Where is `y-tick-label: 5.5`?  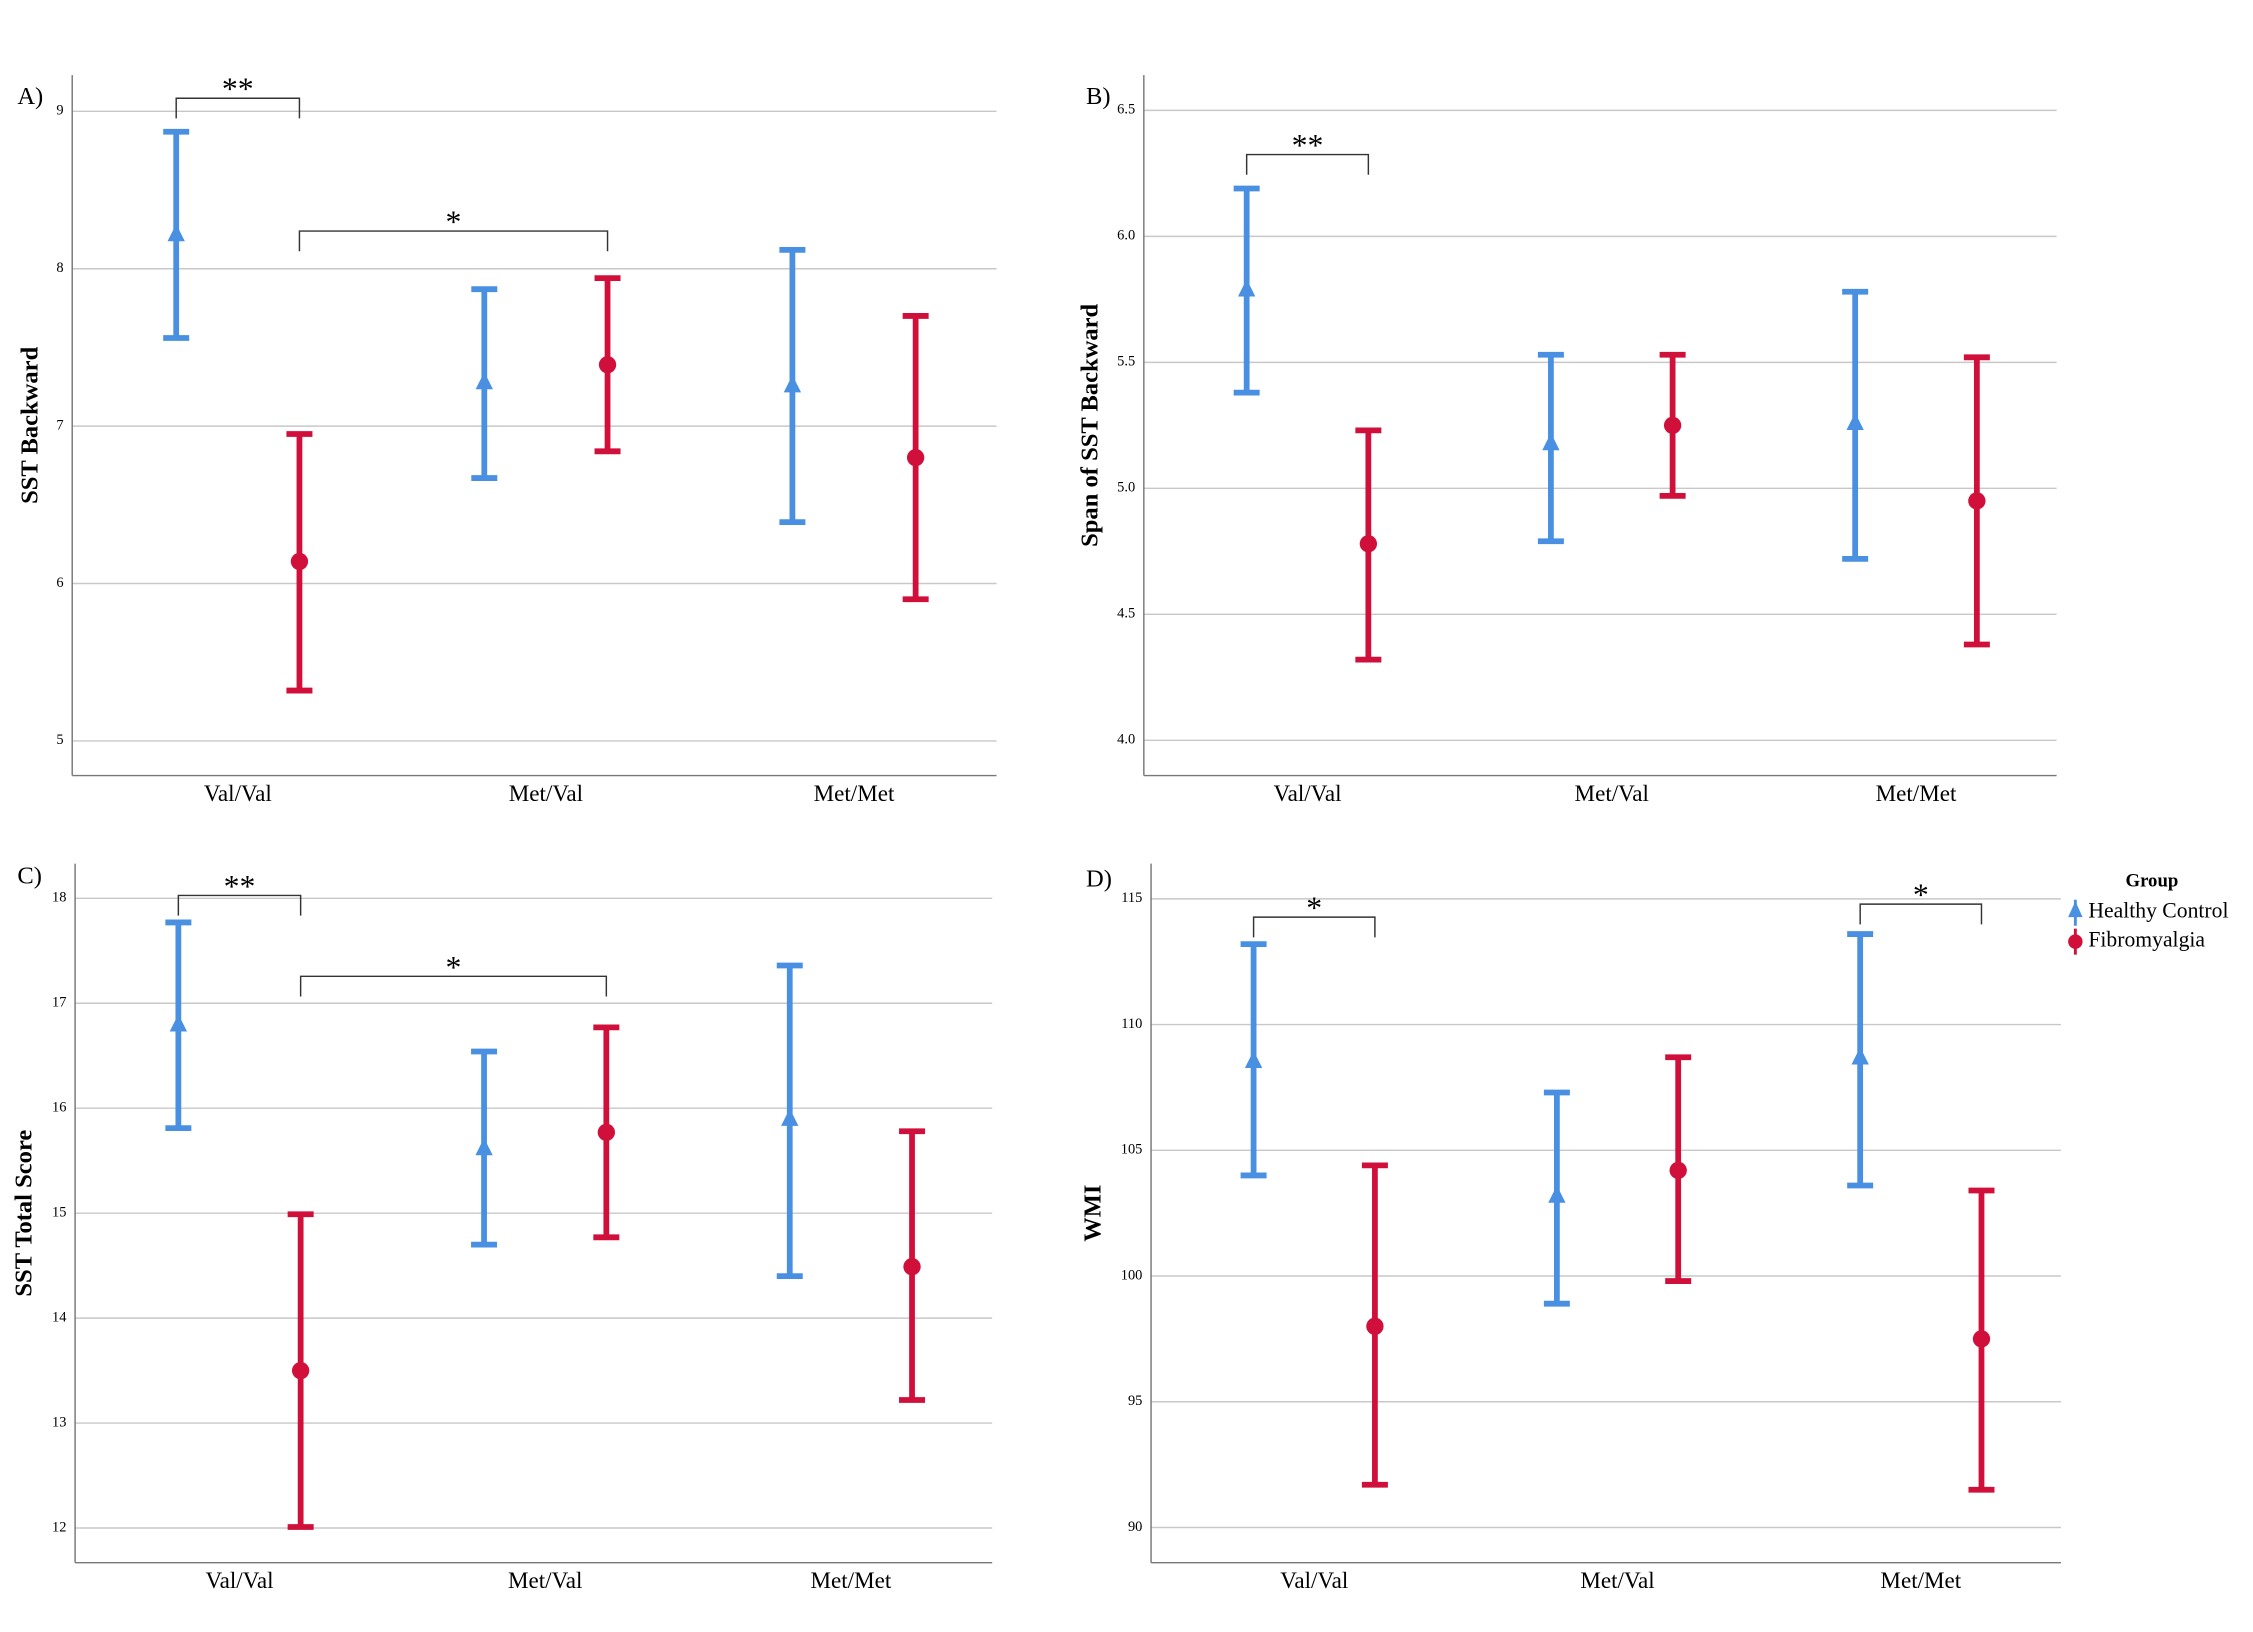 y-tick-label: 5.5 is located at coordinates (1126, 362).